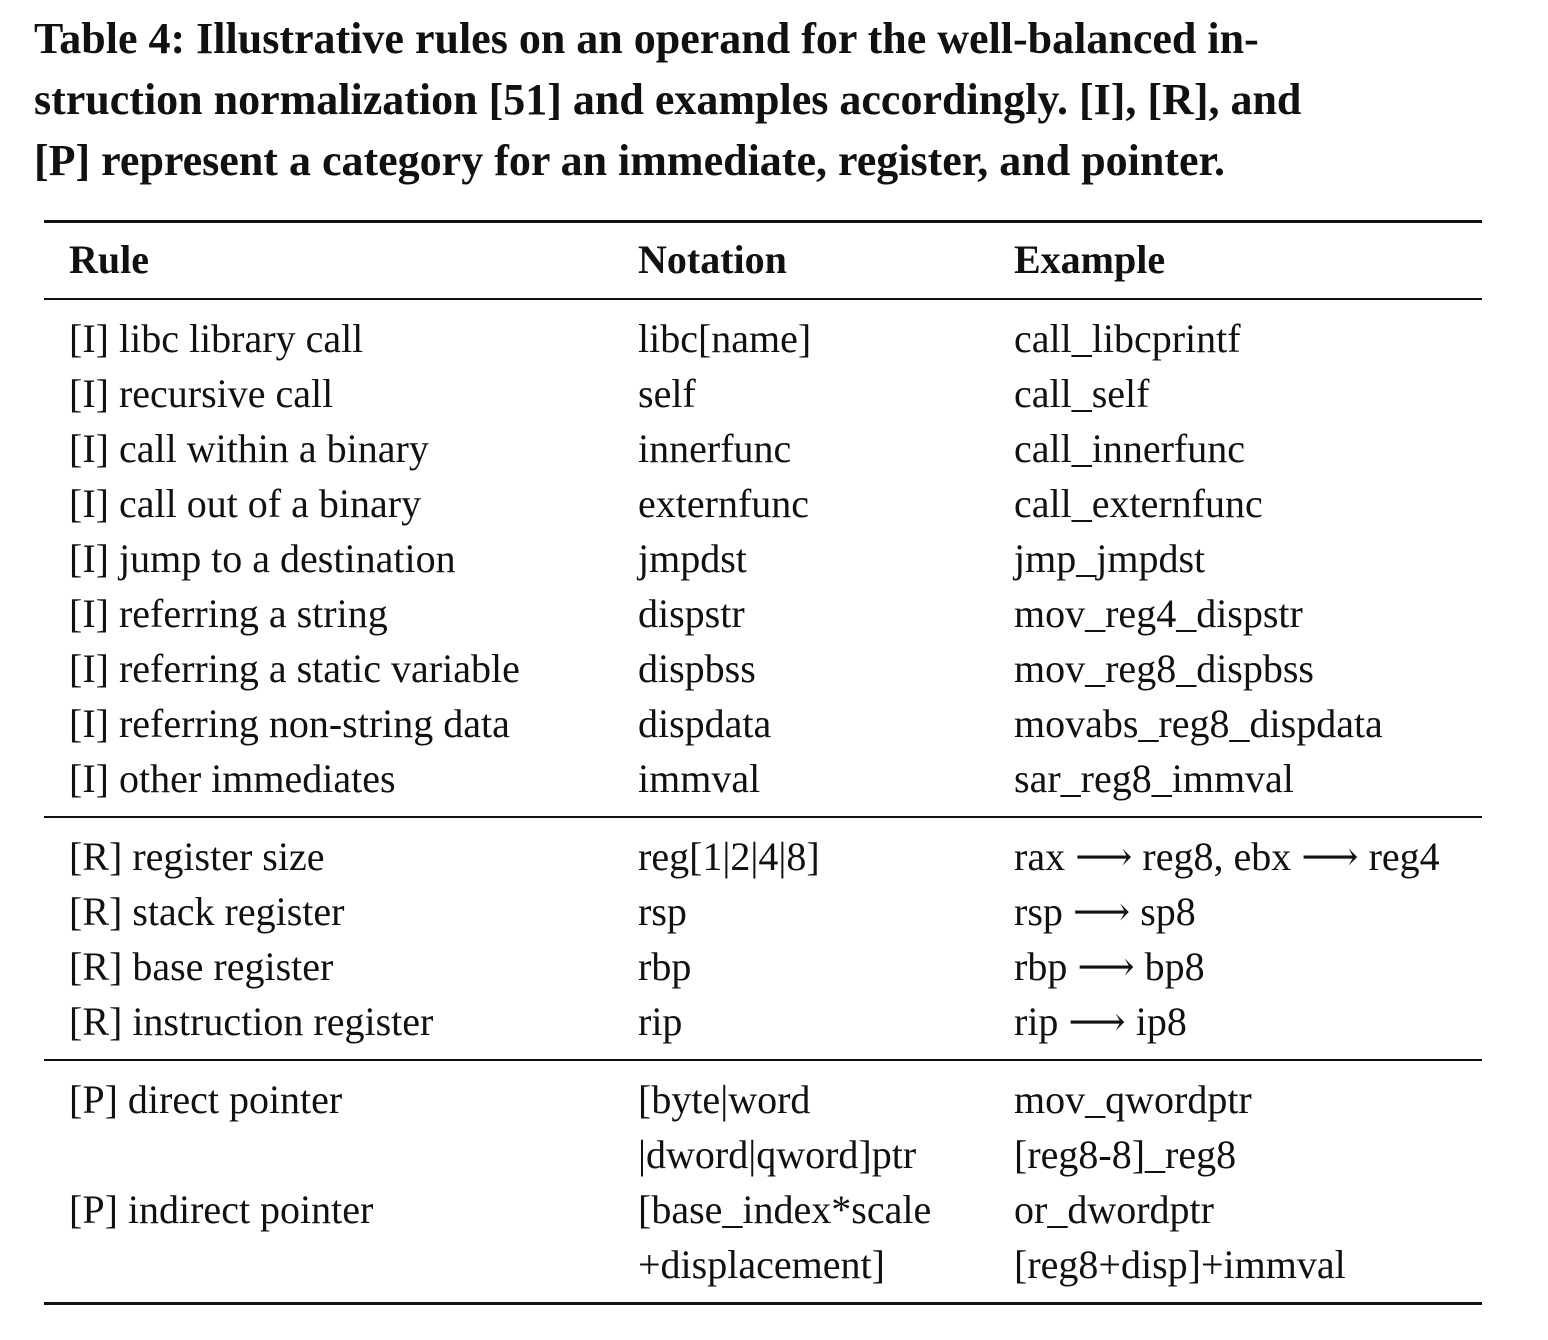 The width and height of the screenshot is (1548, 1340). What do you see at coordinates (785, 1209) in the screenshot?
I see `row-notation: [base_index*scale` at bounding box center [785, 1209].